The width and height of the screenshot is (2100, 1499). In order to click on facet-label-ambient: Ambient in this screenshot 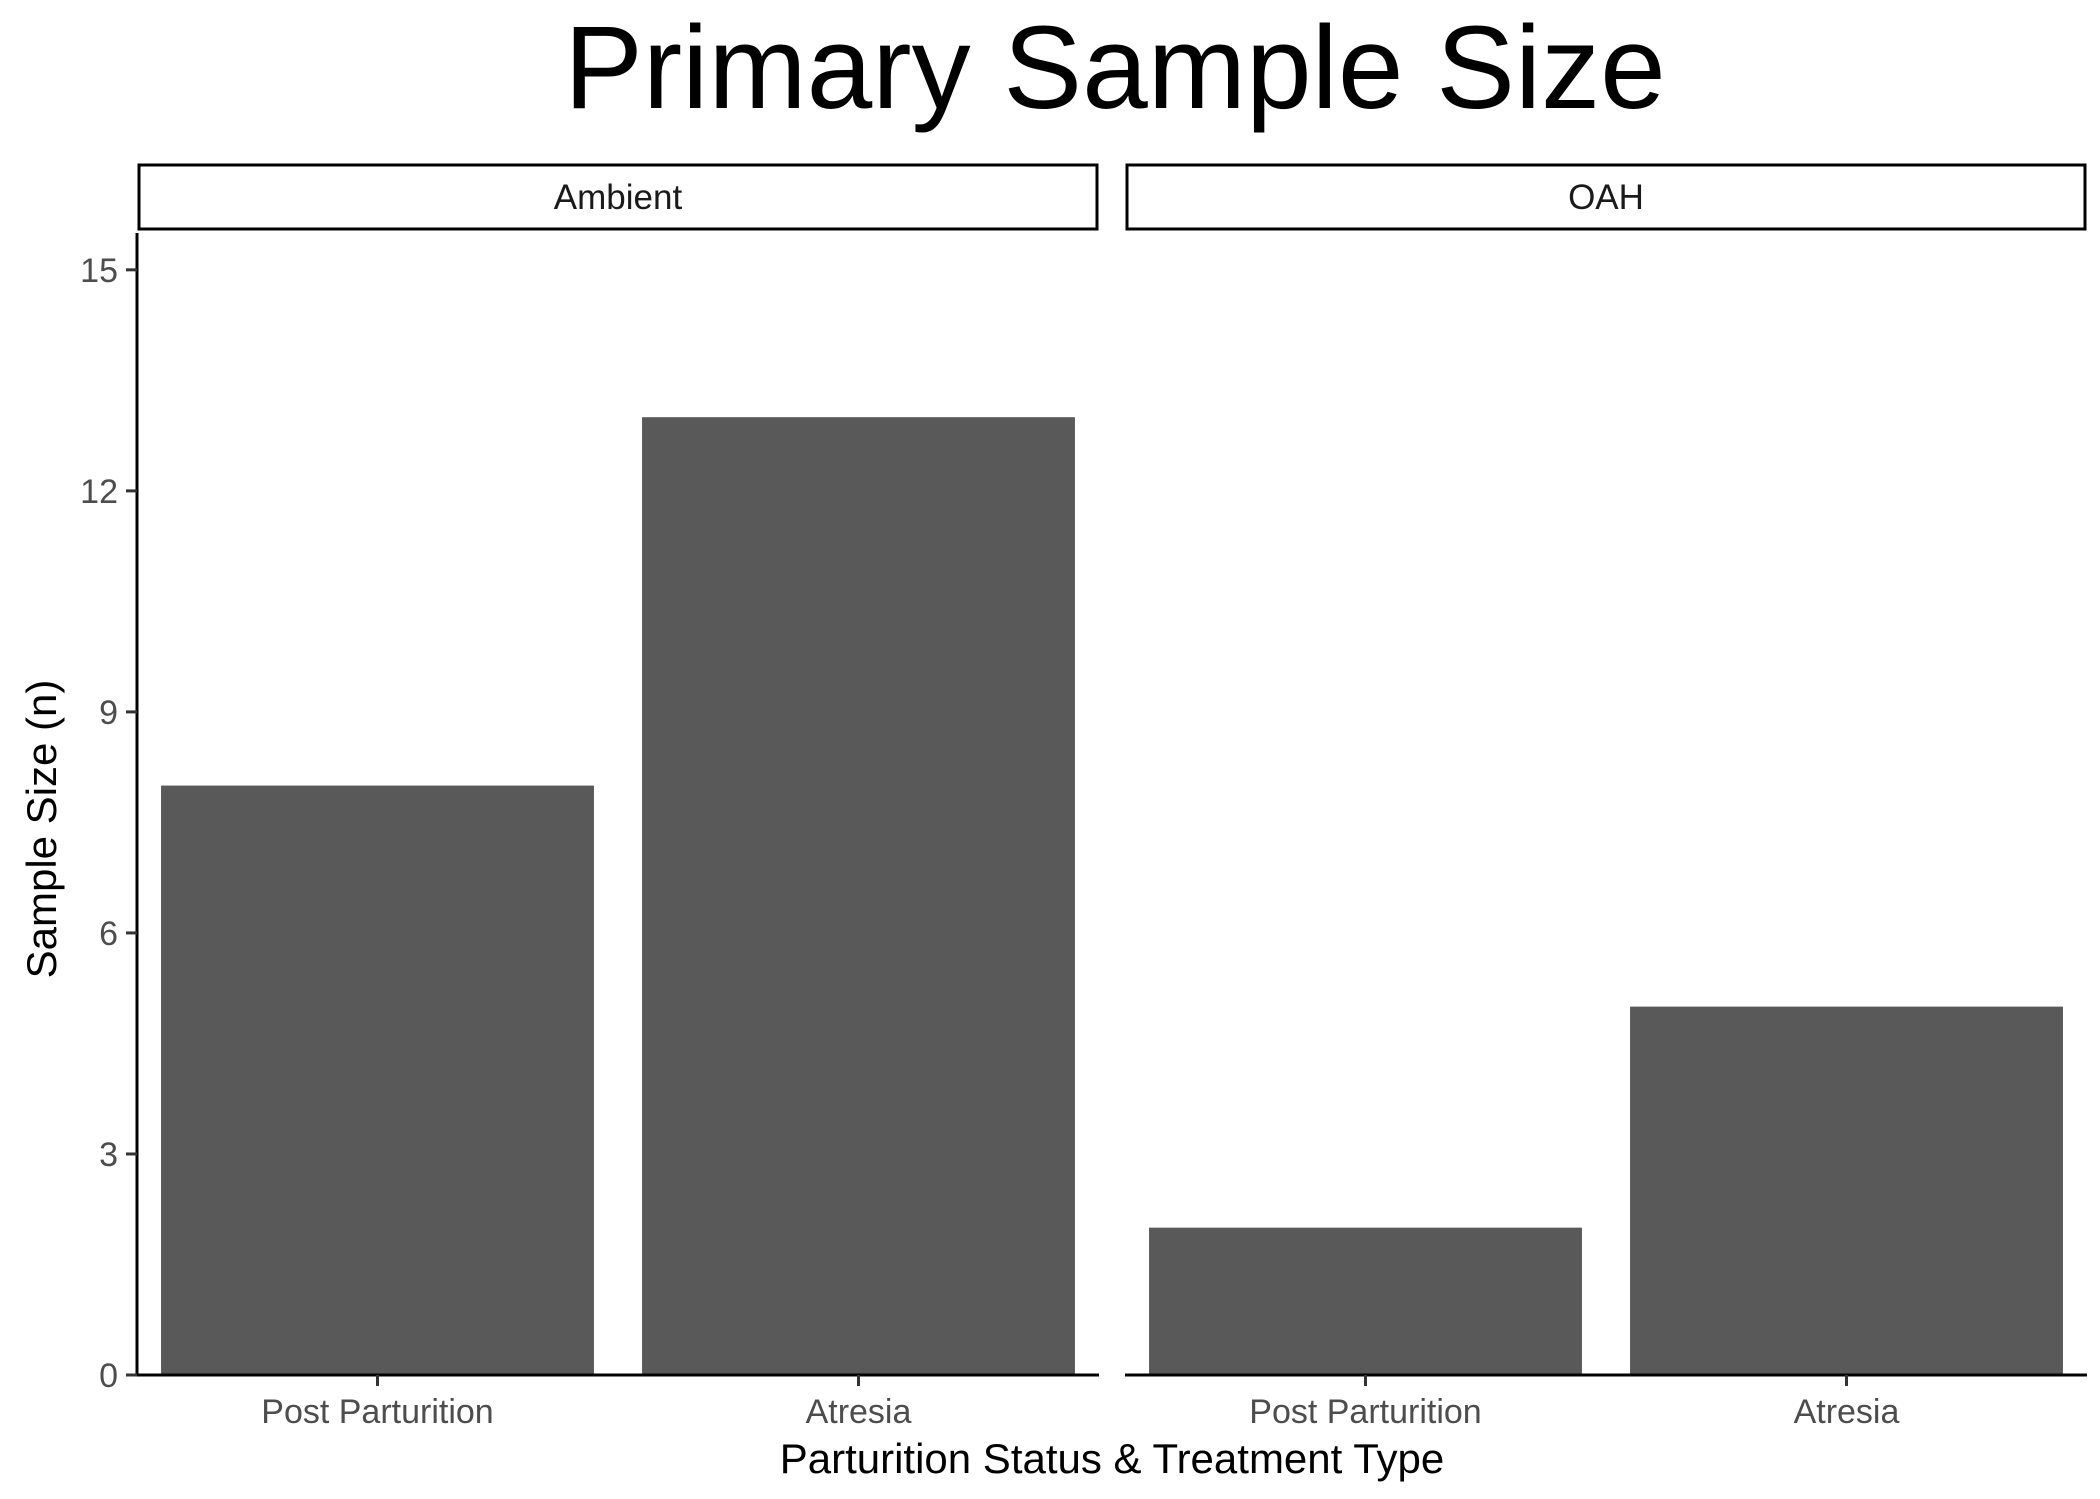, I will do `click(618, 197)`.